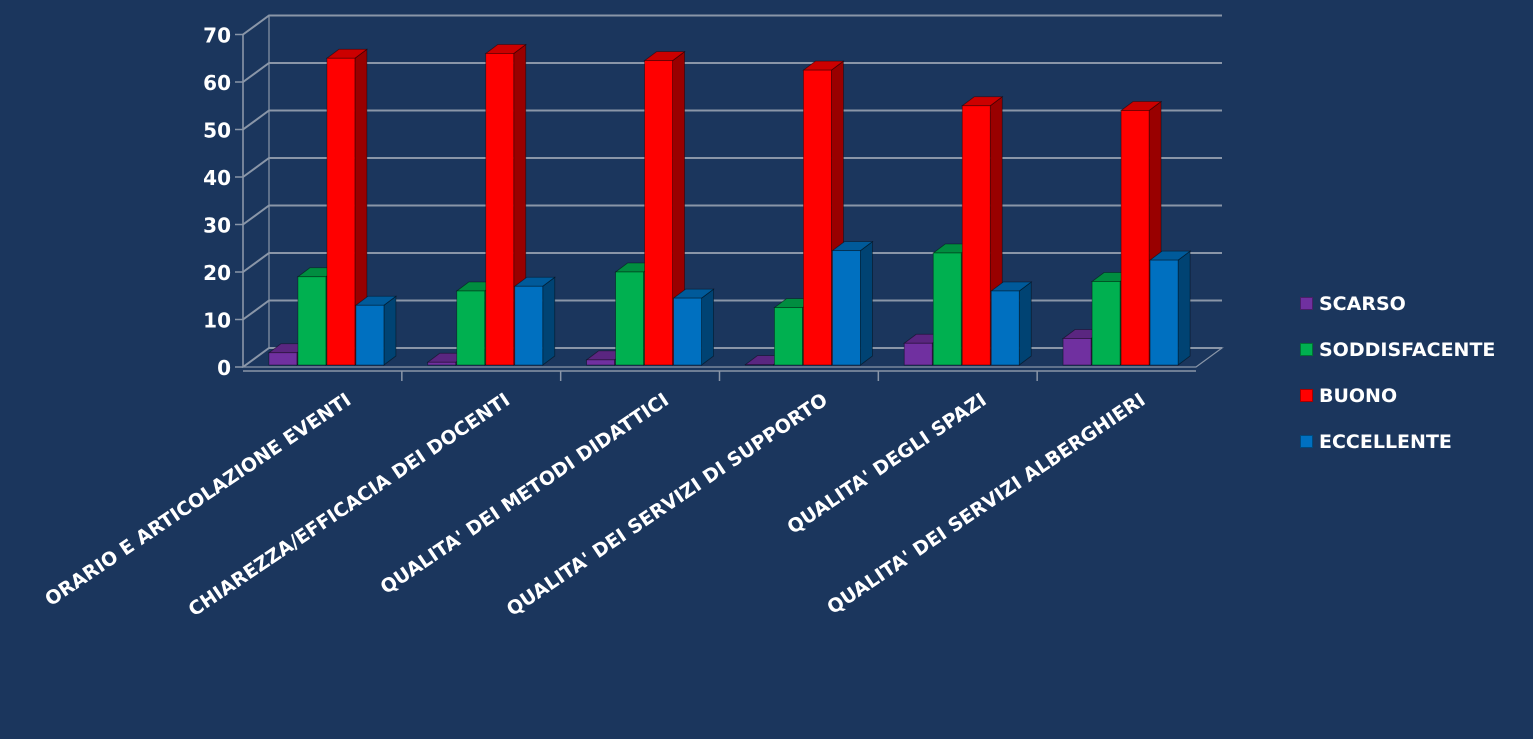 This screenshot has height=739, width=1533. What do you see at coordinates (217, 83) in the screenshot?
I see `y-tick-label: 60` at bounding box center [217, 83].